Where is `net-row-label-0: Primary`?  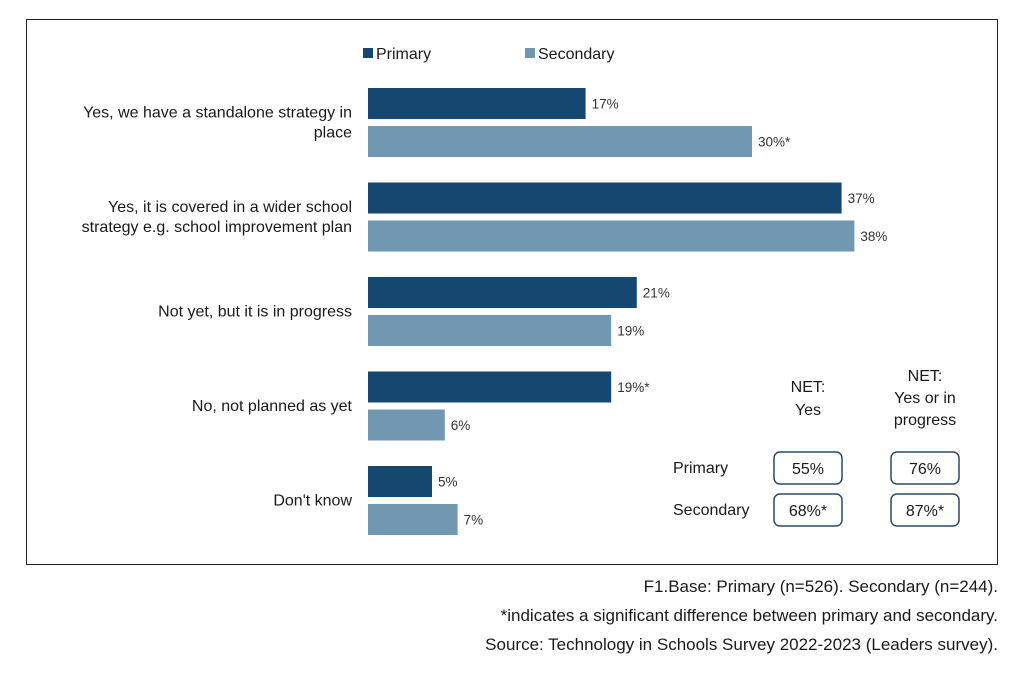 net-row-label-0: Primary is located at coordinates (700, 468).